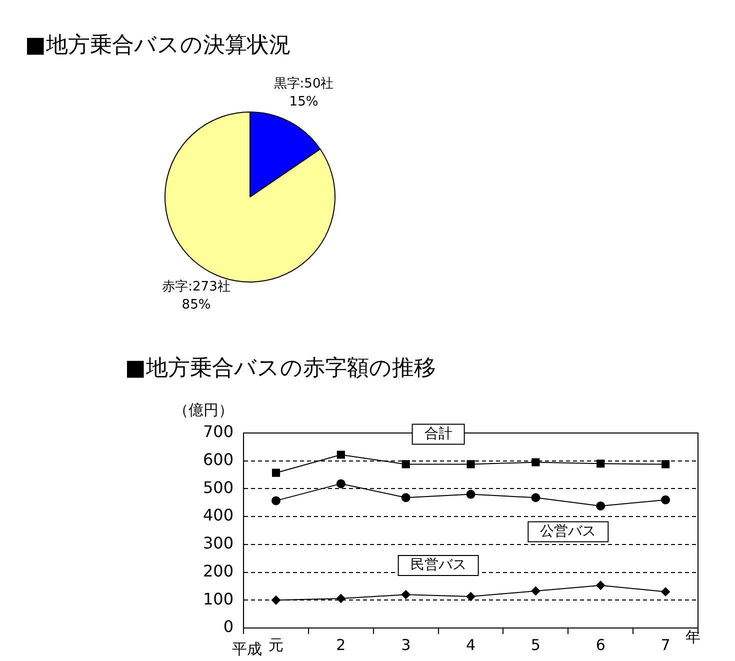 The height and width of the screenshot is (661, 735). I want to click on text: 15%, so click(303, 102).